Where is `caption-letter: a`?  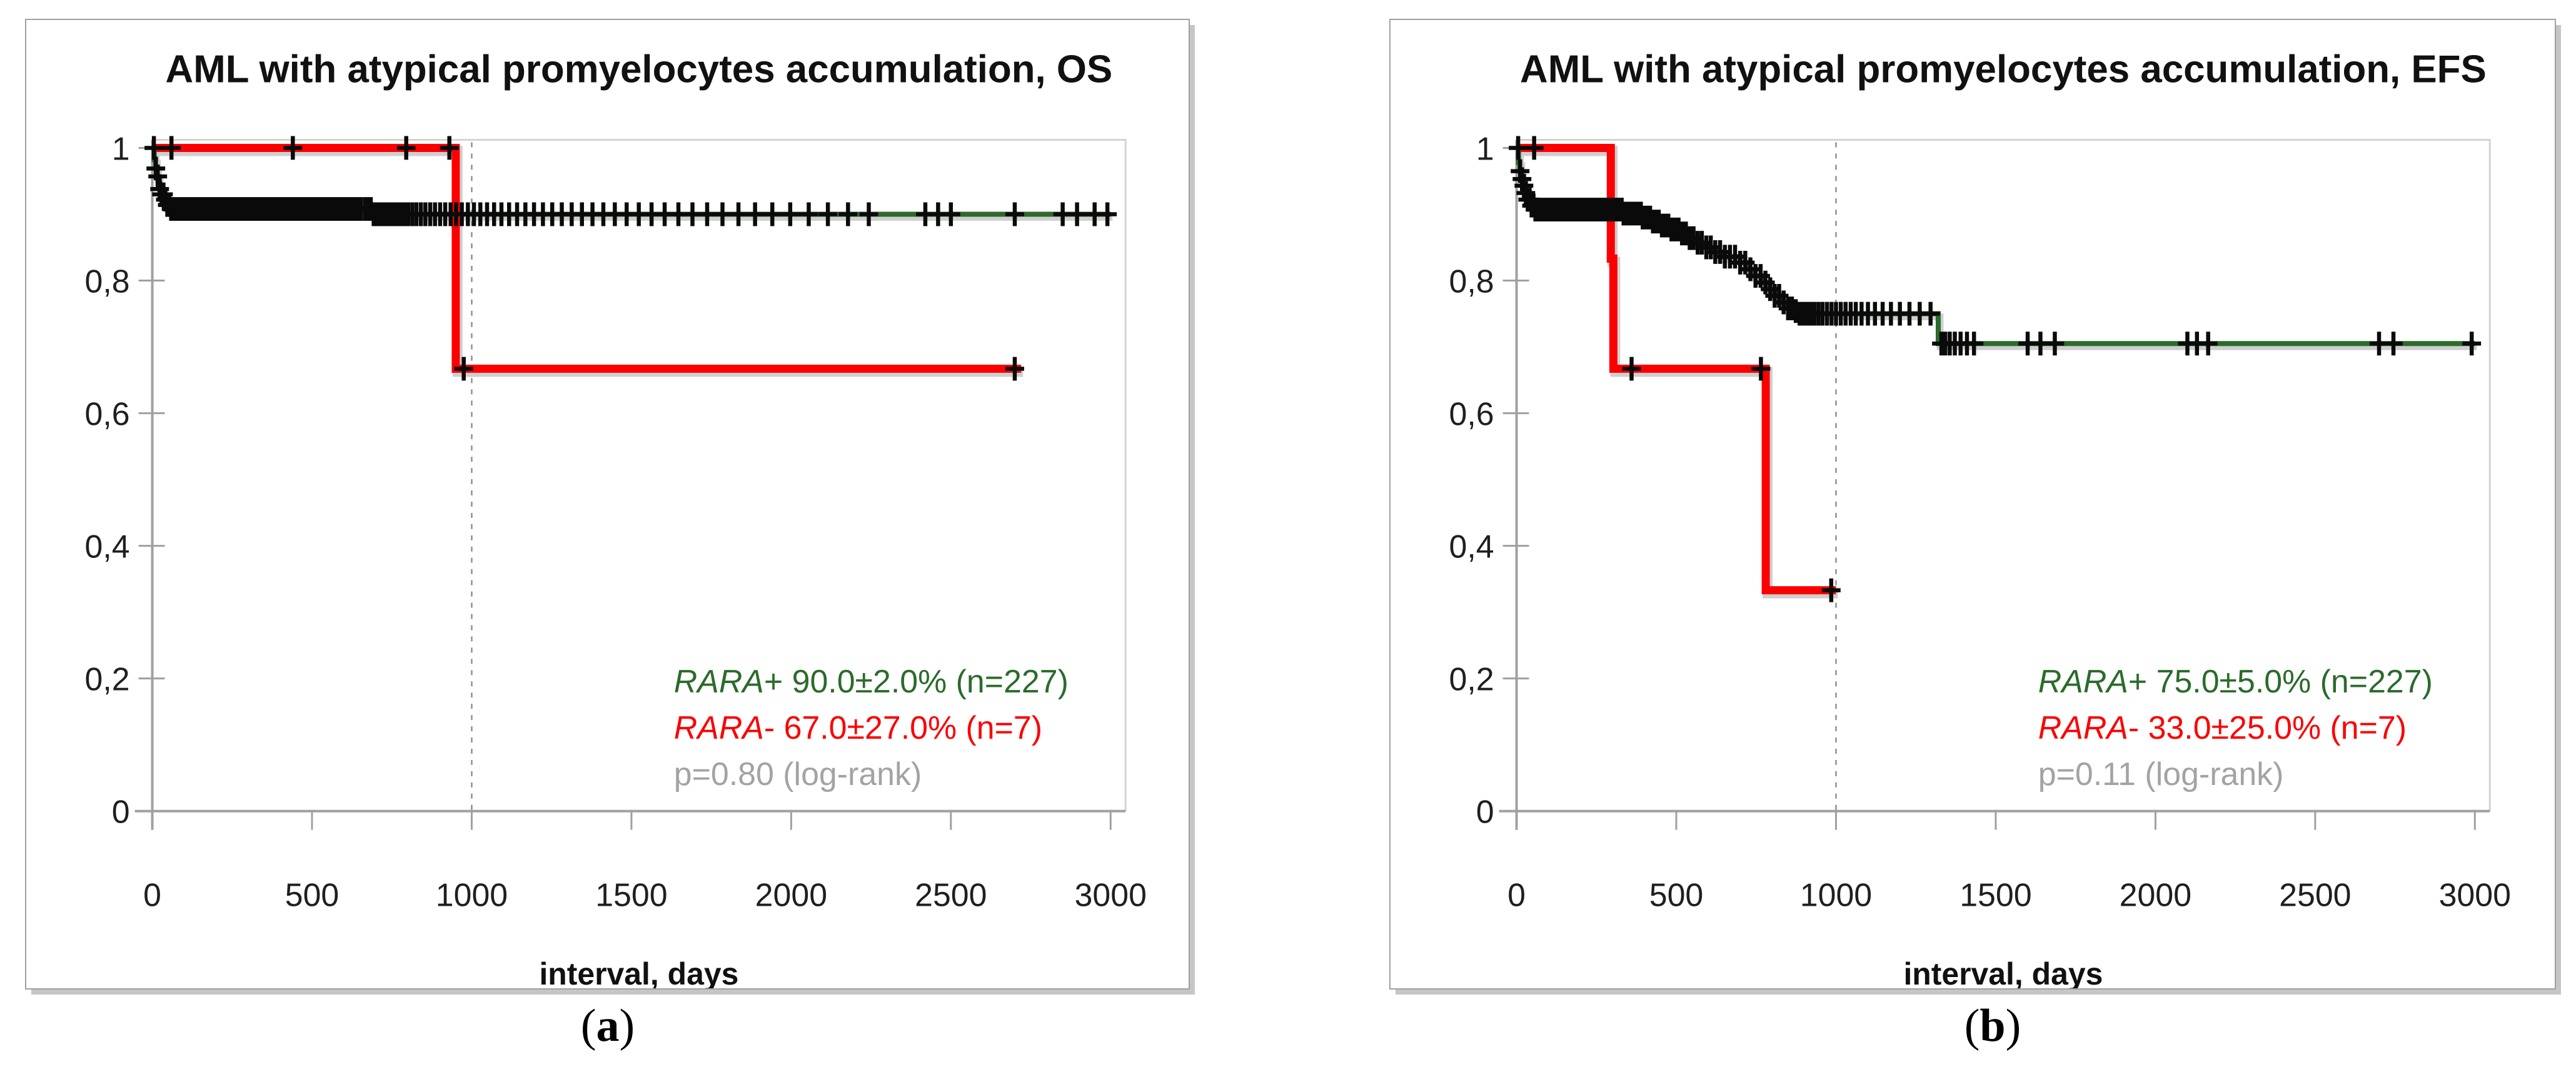 caption-letter: a is located at coordinates (608, 1025).